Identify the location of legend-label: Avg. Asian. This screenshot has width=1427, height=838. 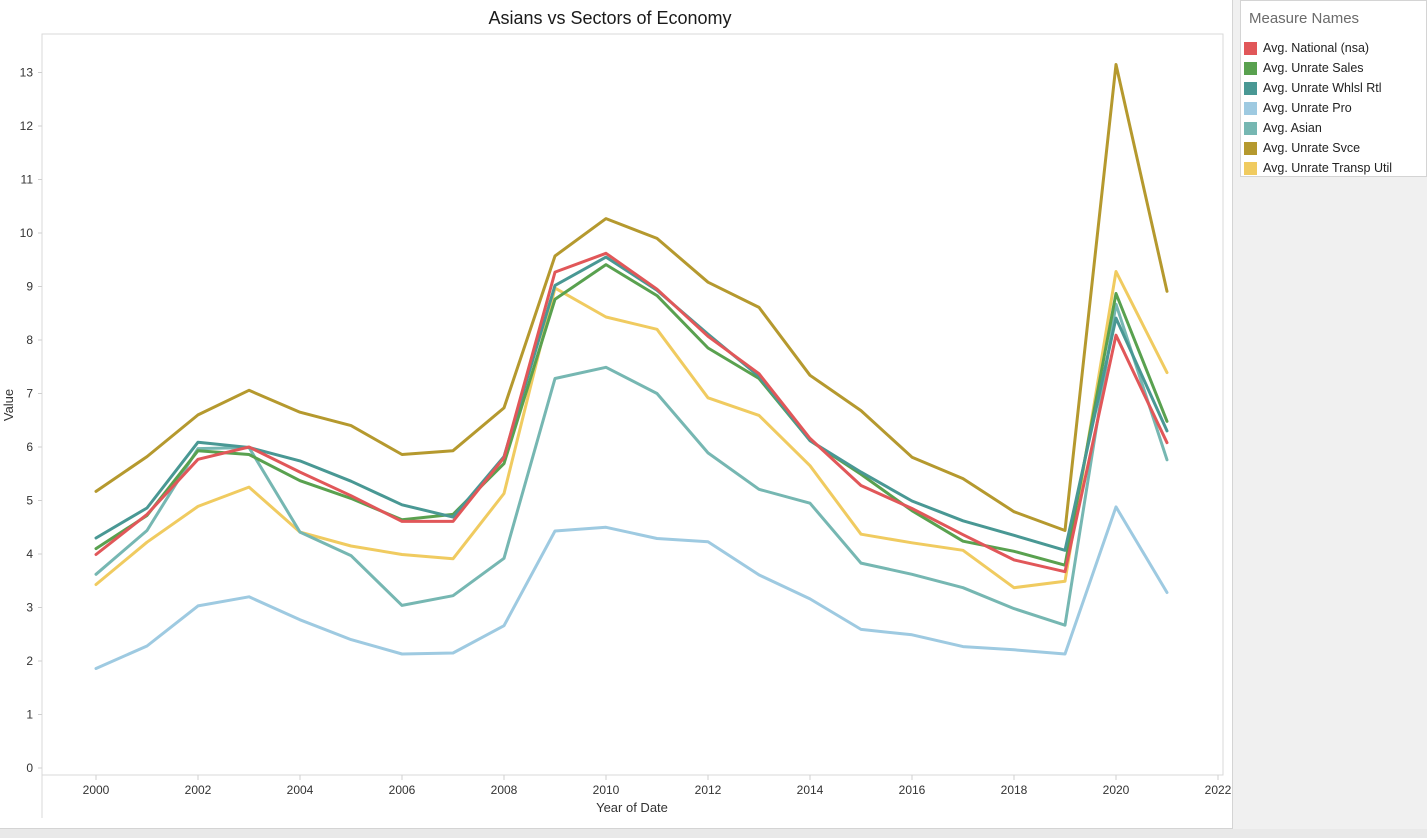
(1292, 128).